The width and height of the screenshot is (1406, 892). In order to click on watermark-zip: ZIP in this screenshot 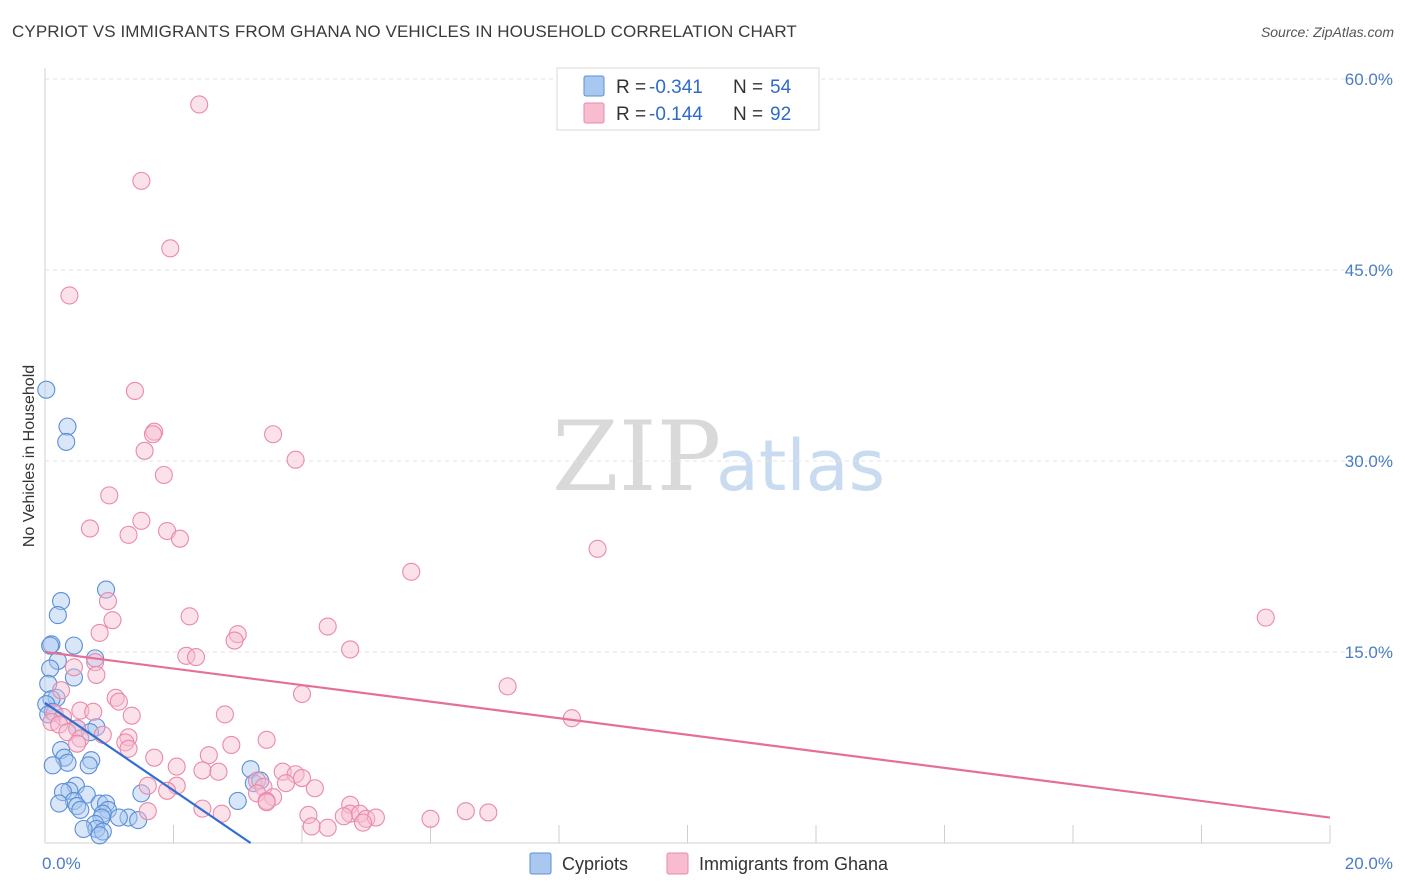, I will do `click(636, 457)`.